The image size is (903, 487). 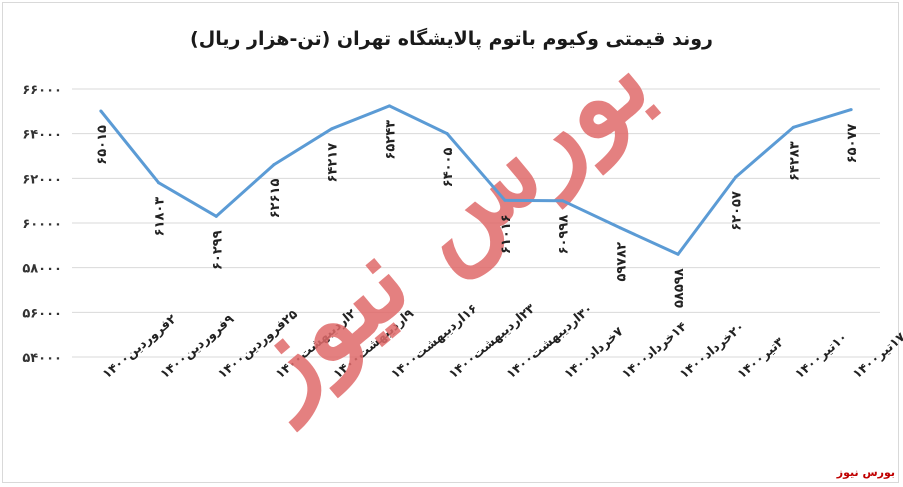 What do you see at coordinates (506, 234) in the screenshot?
I see `data-label: ۶۱۰۱۶` at bounding box center [506, 234].